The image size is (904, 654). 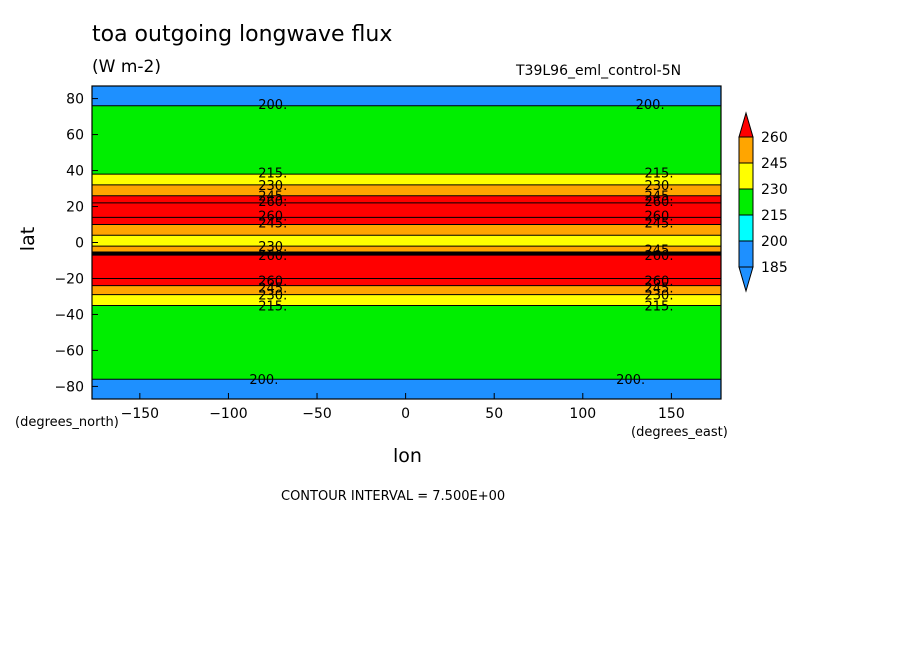 I want to click on contour-label-7: 245., so click(x=659, y=197).